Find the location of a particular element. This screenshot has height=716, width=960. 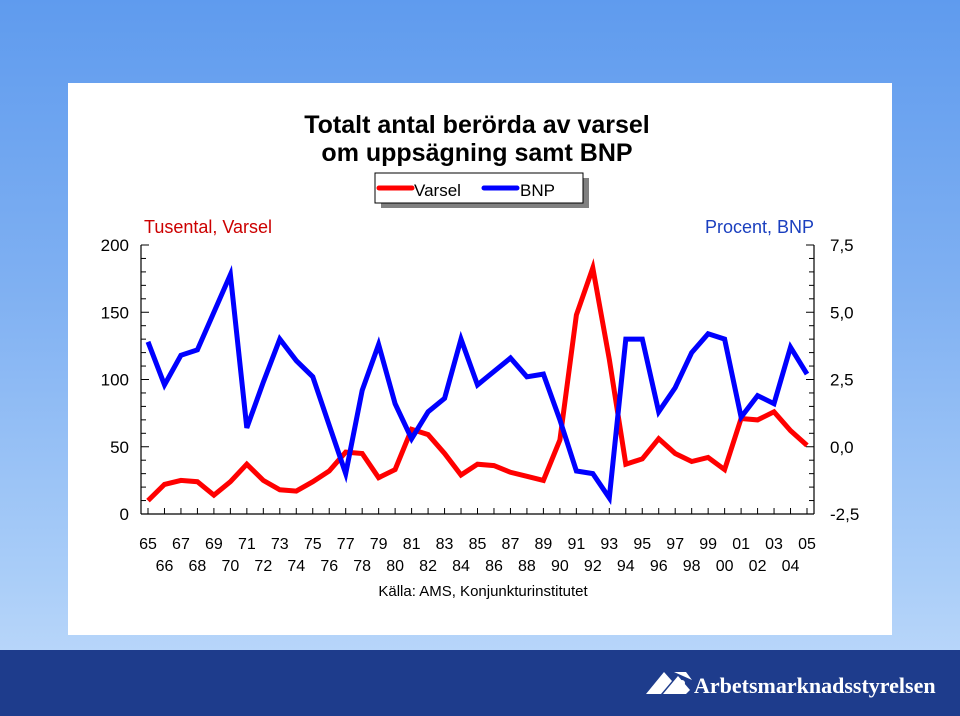

x-tick-label: 89 is located at coordinates (544, 544).